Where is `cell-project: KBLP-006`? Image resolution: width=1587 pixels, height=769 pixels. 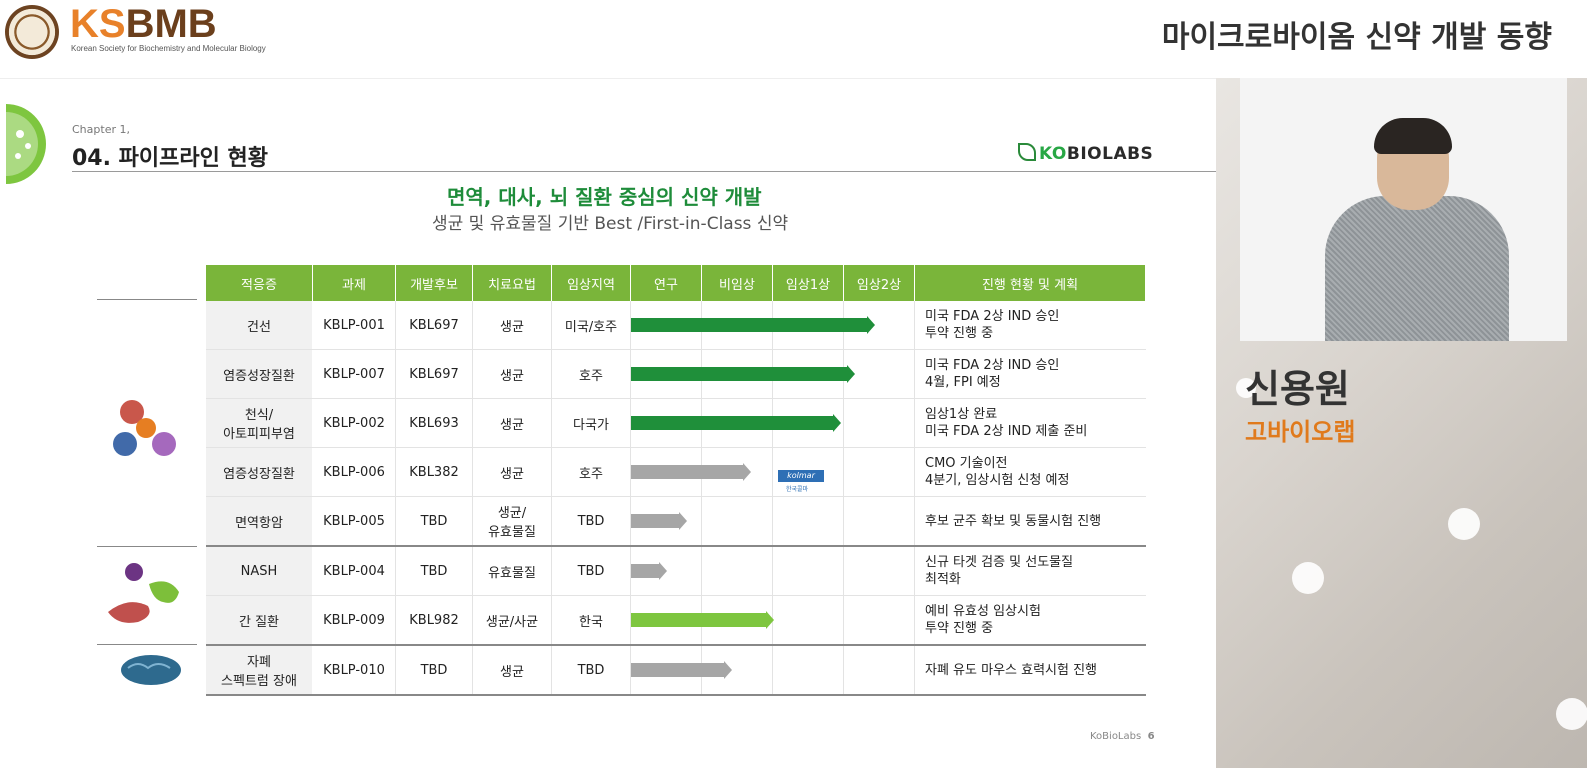 cell-project: KBLP-006 is located at coordinates (354, 472).